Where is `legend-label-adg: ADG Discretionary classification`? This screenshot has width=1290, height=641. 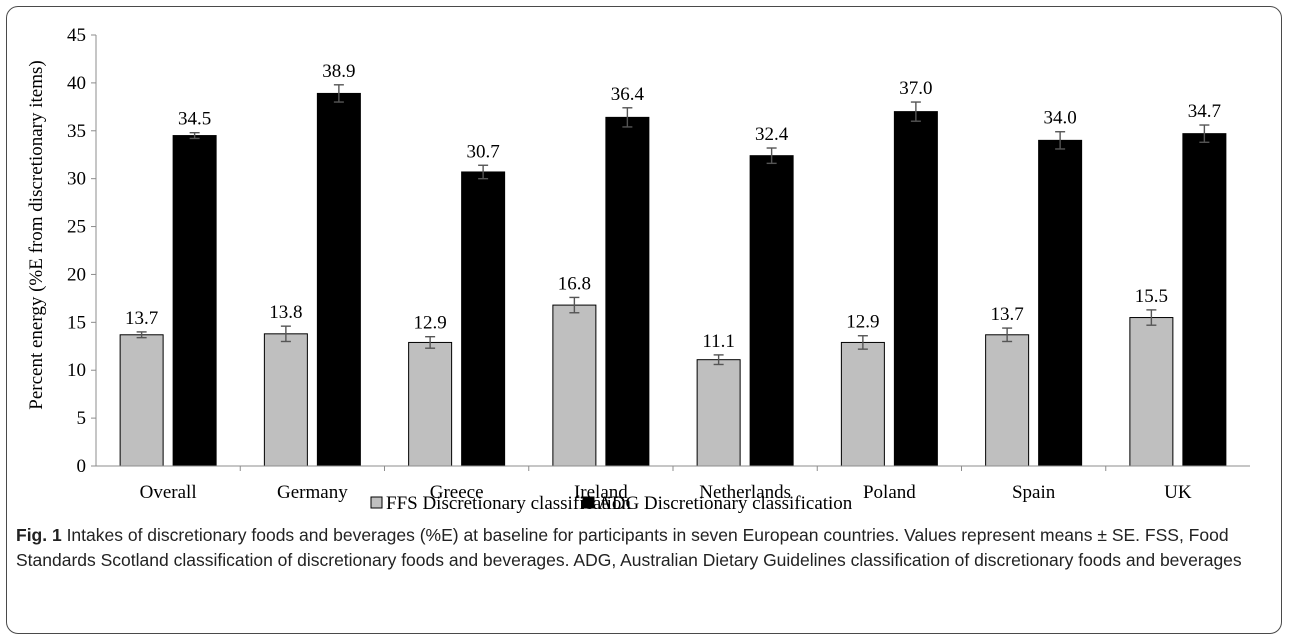 legend-label-adg: ADG Discretionary classification is located at coordinates (725, 503).